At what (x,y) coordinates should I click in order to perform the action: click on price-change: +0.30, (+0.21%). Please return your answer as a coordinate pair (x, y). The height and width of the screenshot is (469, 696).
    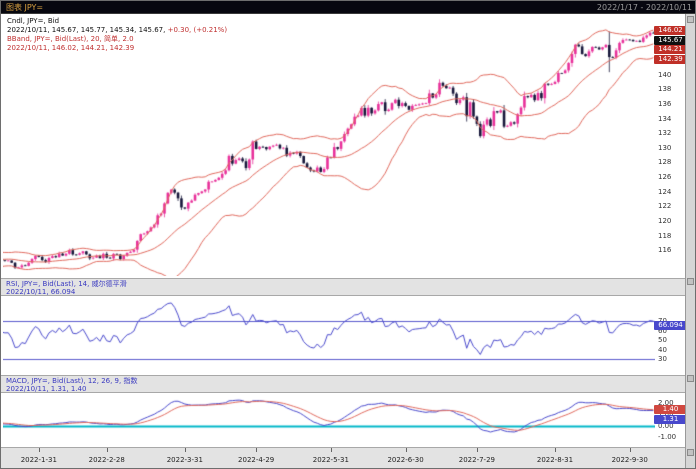
    Looking at the image, I should click on (197, 30).